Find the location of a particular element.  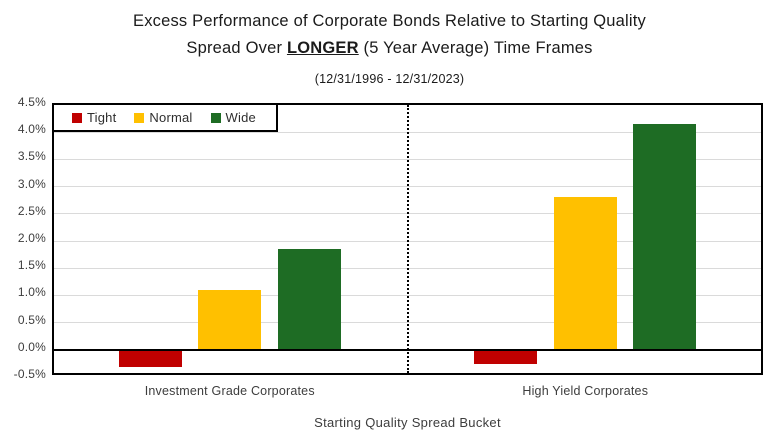

x-axis-title: Starting Quality Spread Bucket is located at coordinates (407, 422).